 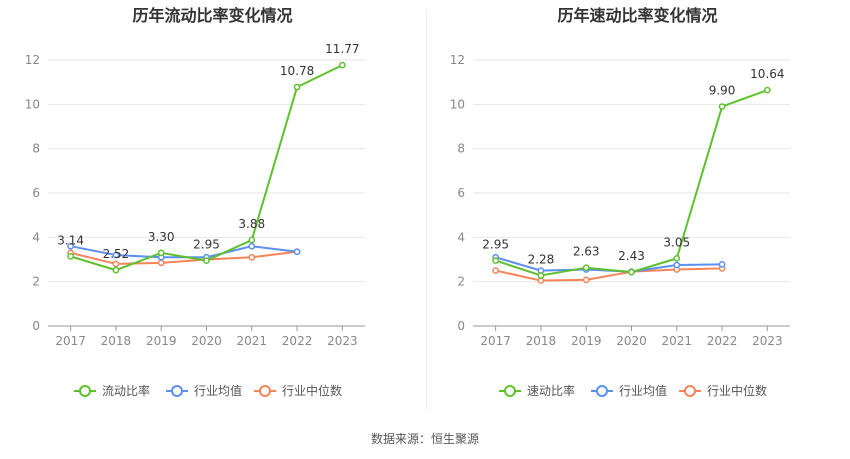 I want to click on data-label: 3.30, so click(x=161, y=237).